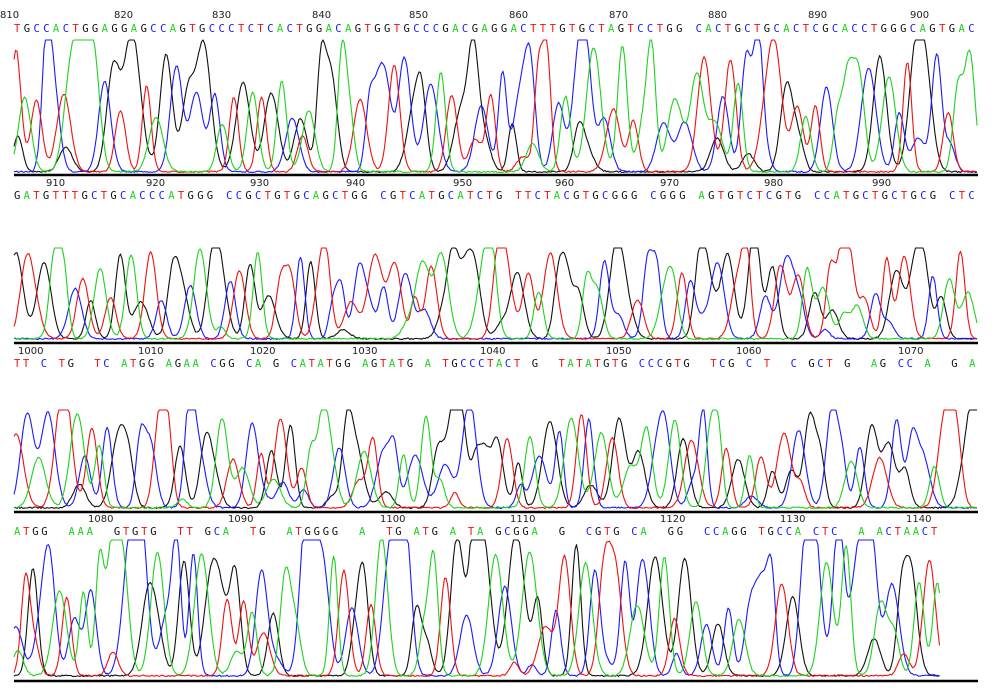 This screenshot has height=696, width=1000. I want to click on position-label: 880, so click(717, 15).